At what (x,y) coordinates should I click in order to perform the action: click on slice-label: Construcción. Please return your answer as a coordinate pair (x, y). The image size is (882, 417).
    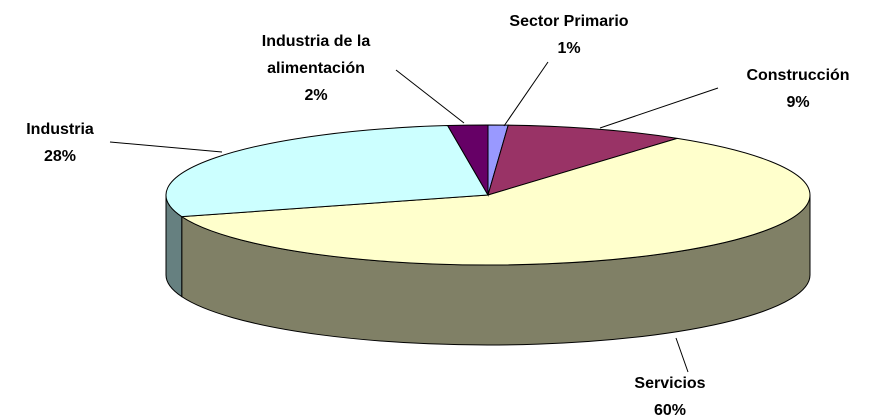
    Looking at the image, I should click on (797, 75).